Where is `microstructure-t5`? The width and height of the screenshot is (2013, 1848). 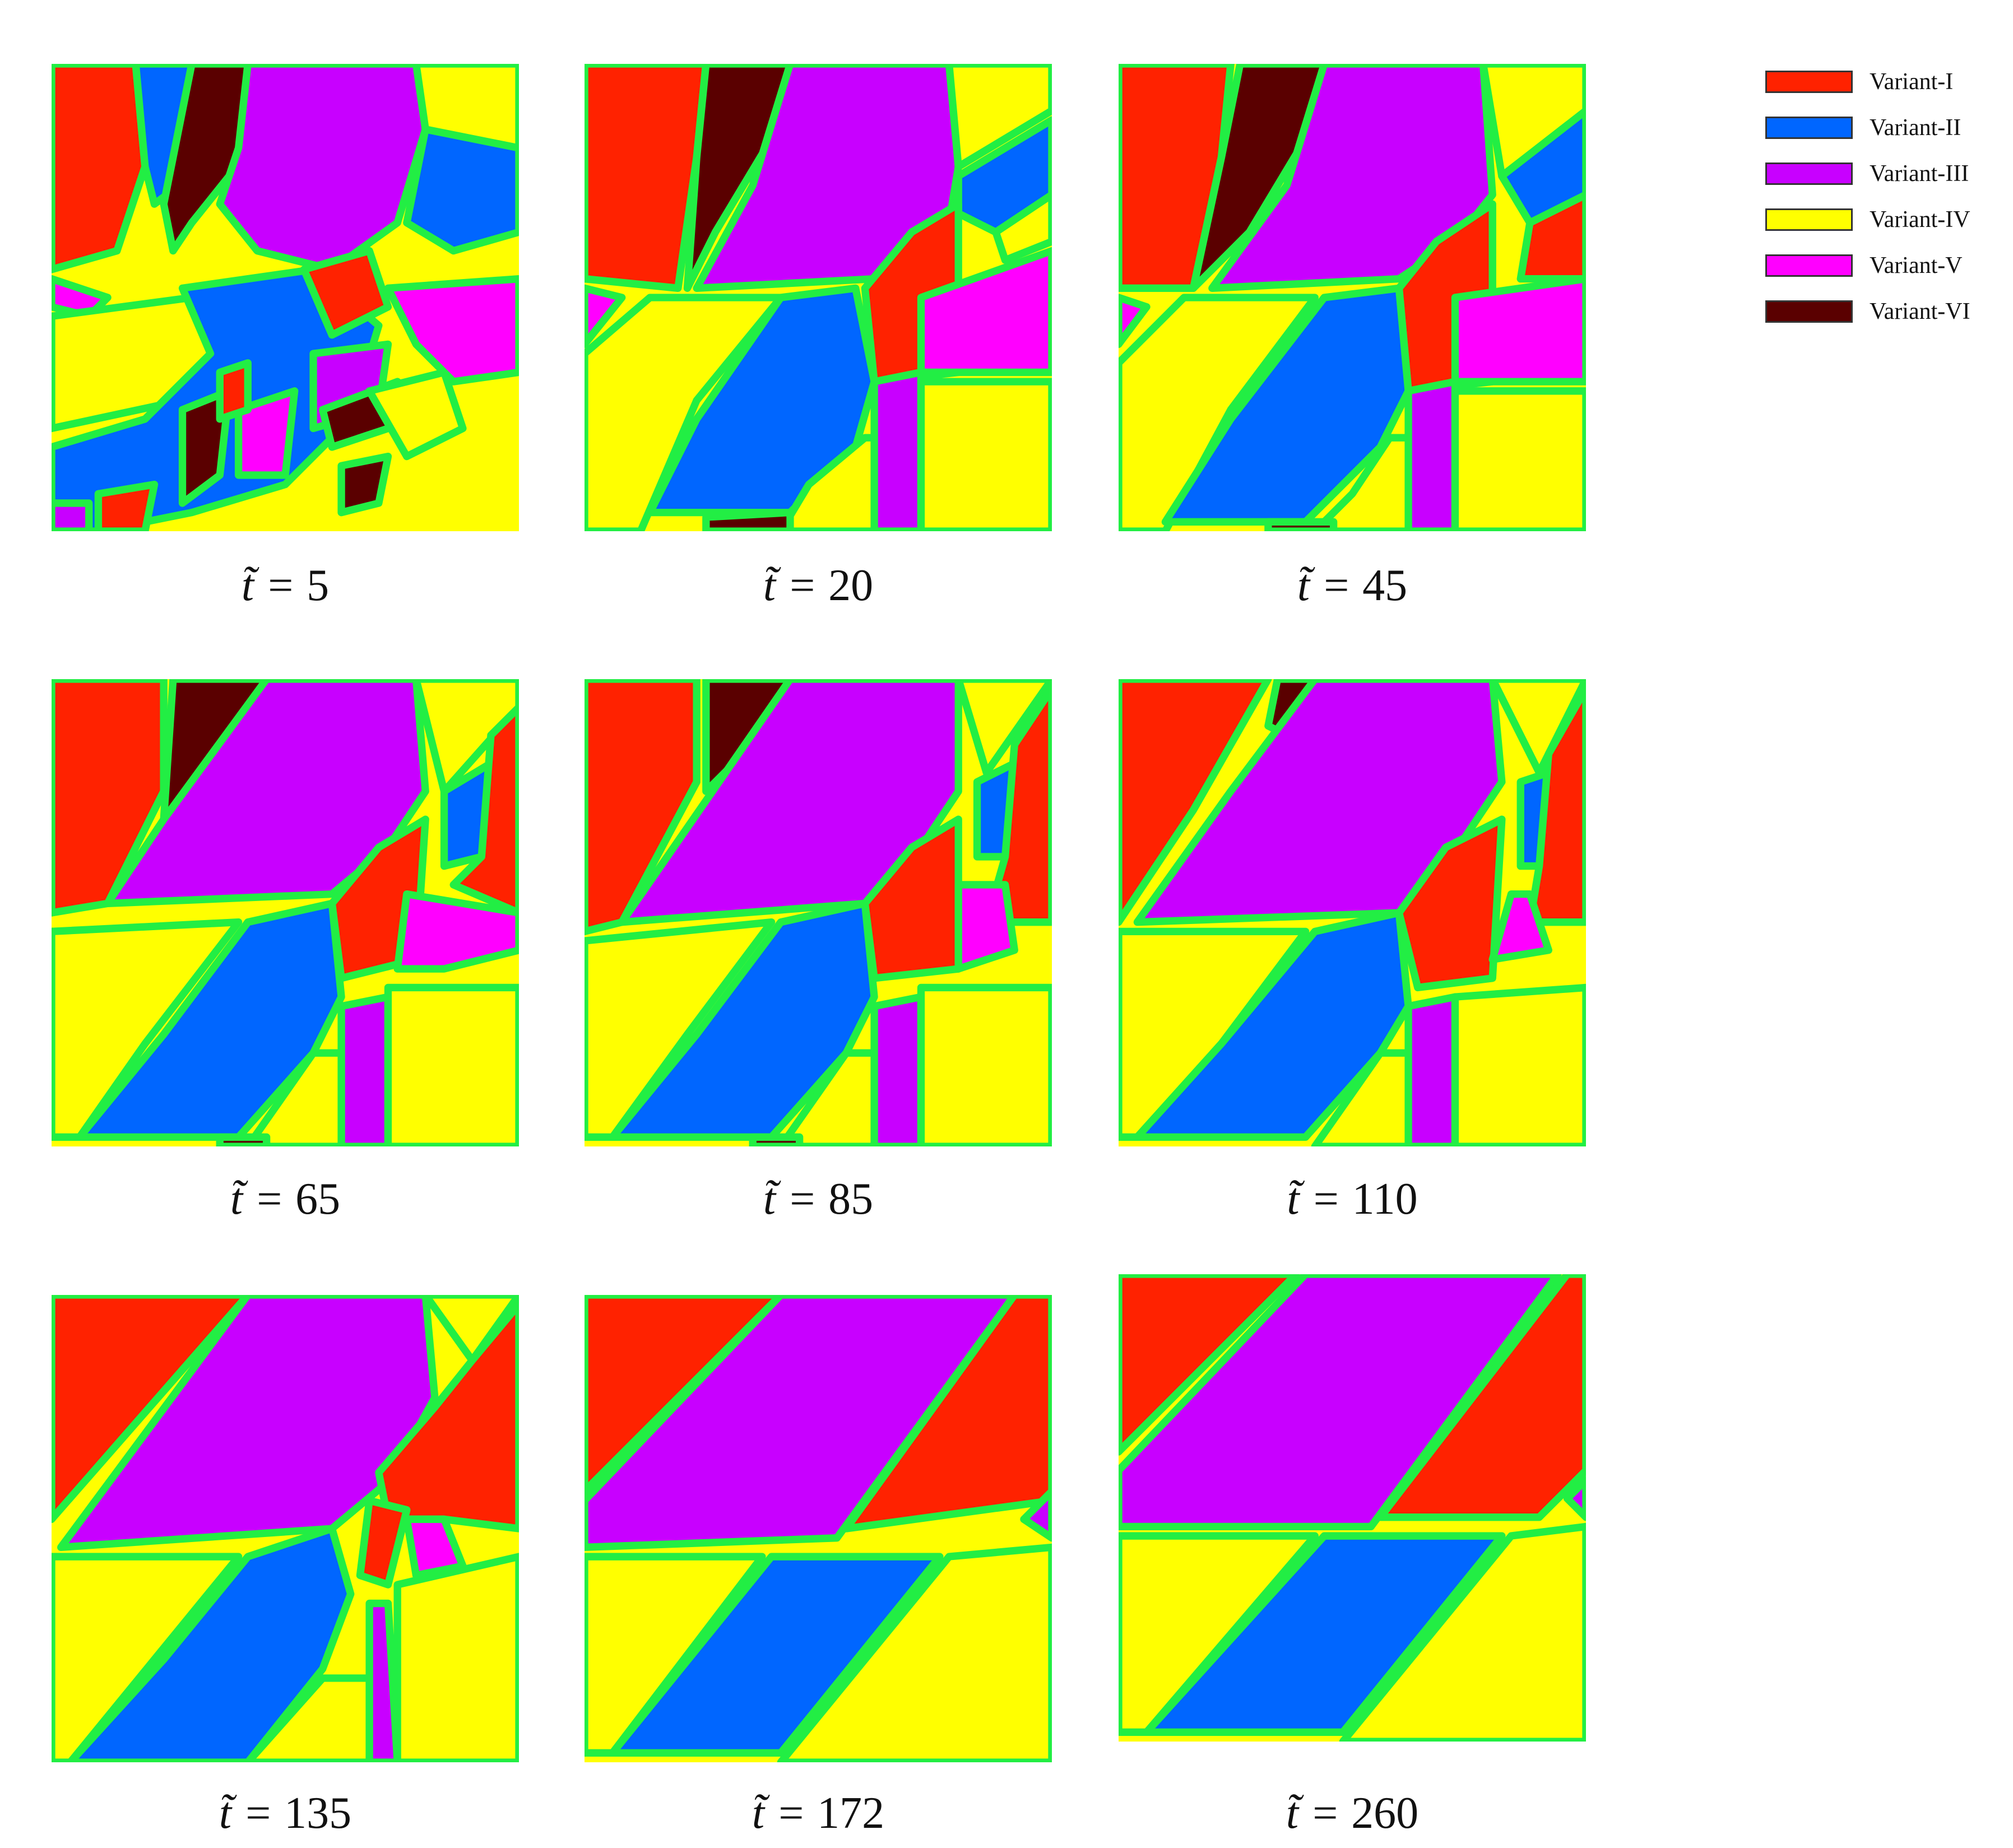
microstructure-t5 is located at coordinates (285, 297).